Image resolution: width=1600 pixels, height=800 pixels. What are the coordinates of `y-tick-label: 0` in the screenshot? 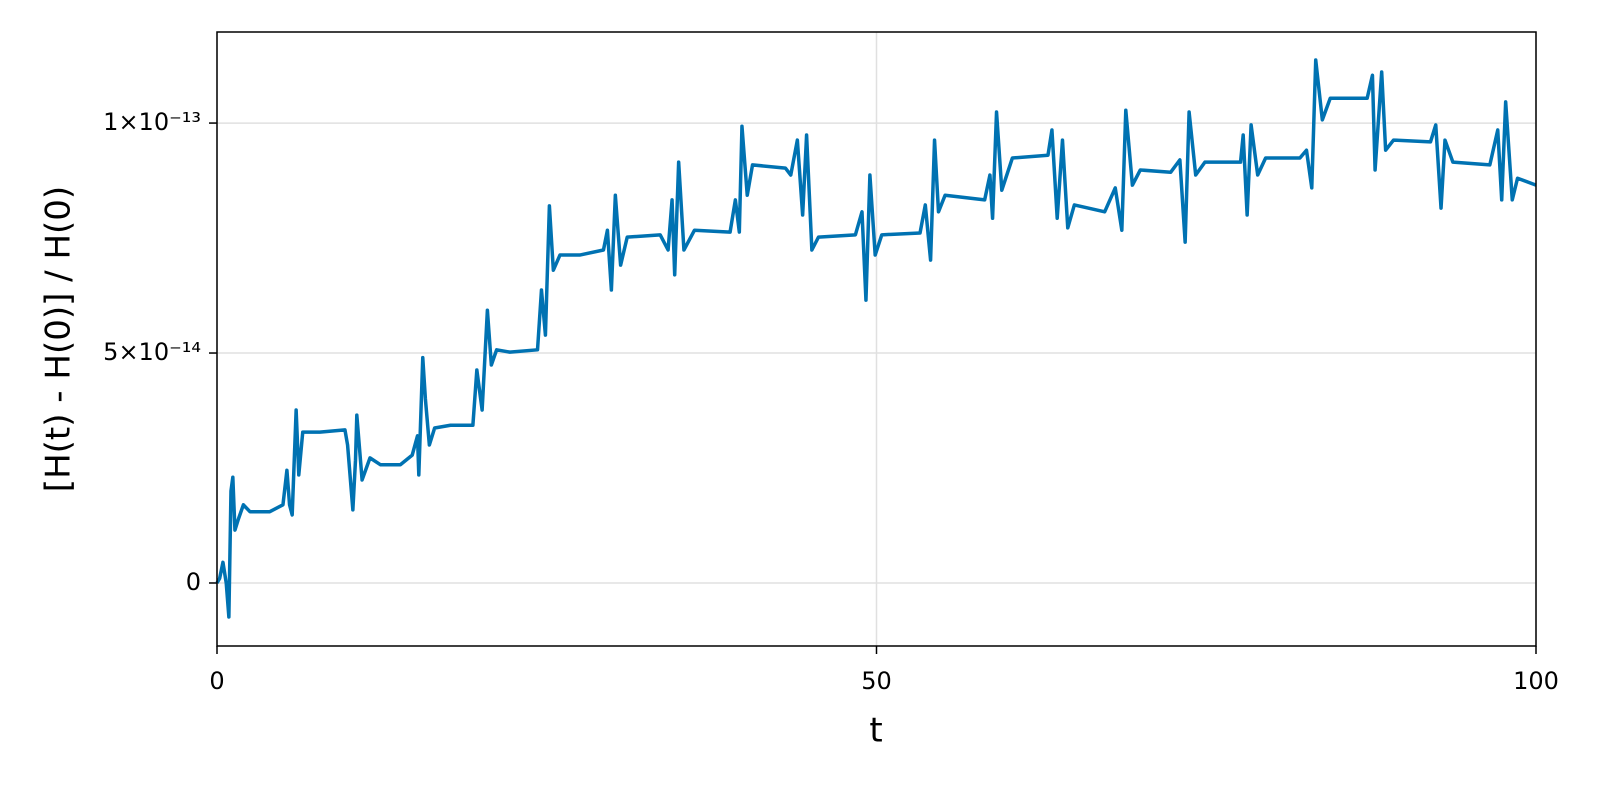 It's located at (193, 582).